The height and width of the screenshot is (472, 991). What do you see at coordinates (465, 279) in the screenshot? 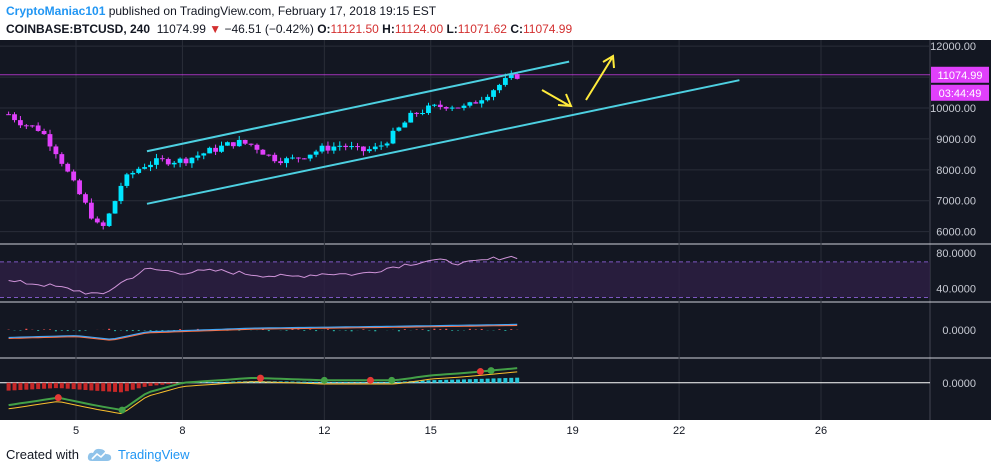
I see `rsi-band` at bounding box center [465, 279].